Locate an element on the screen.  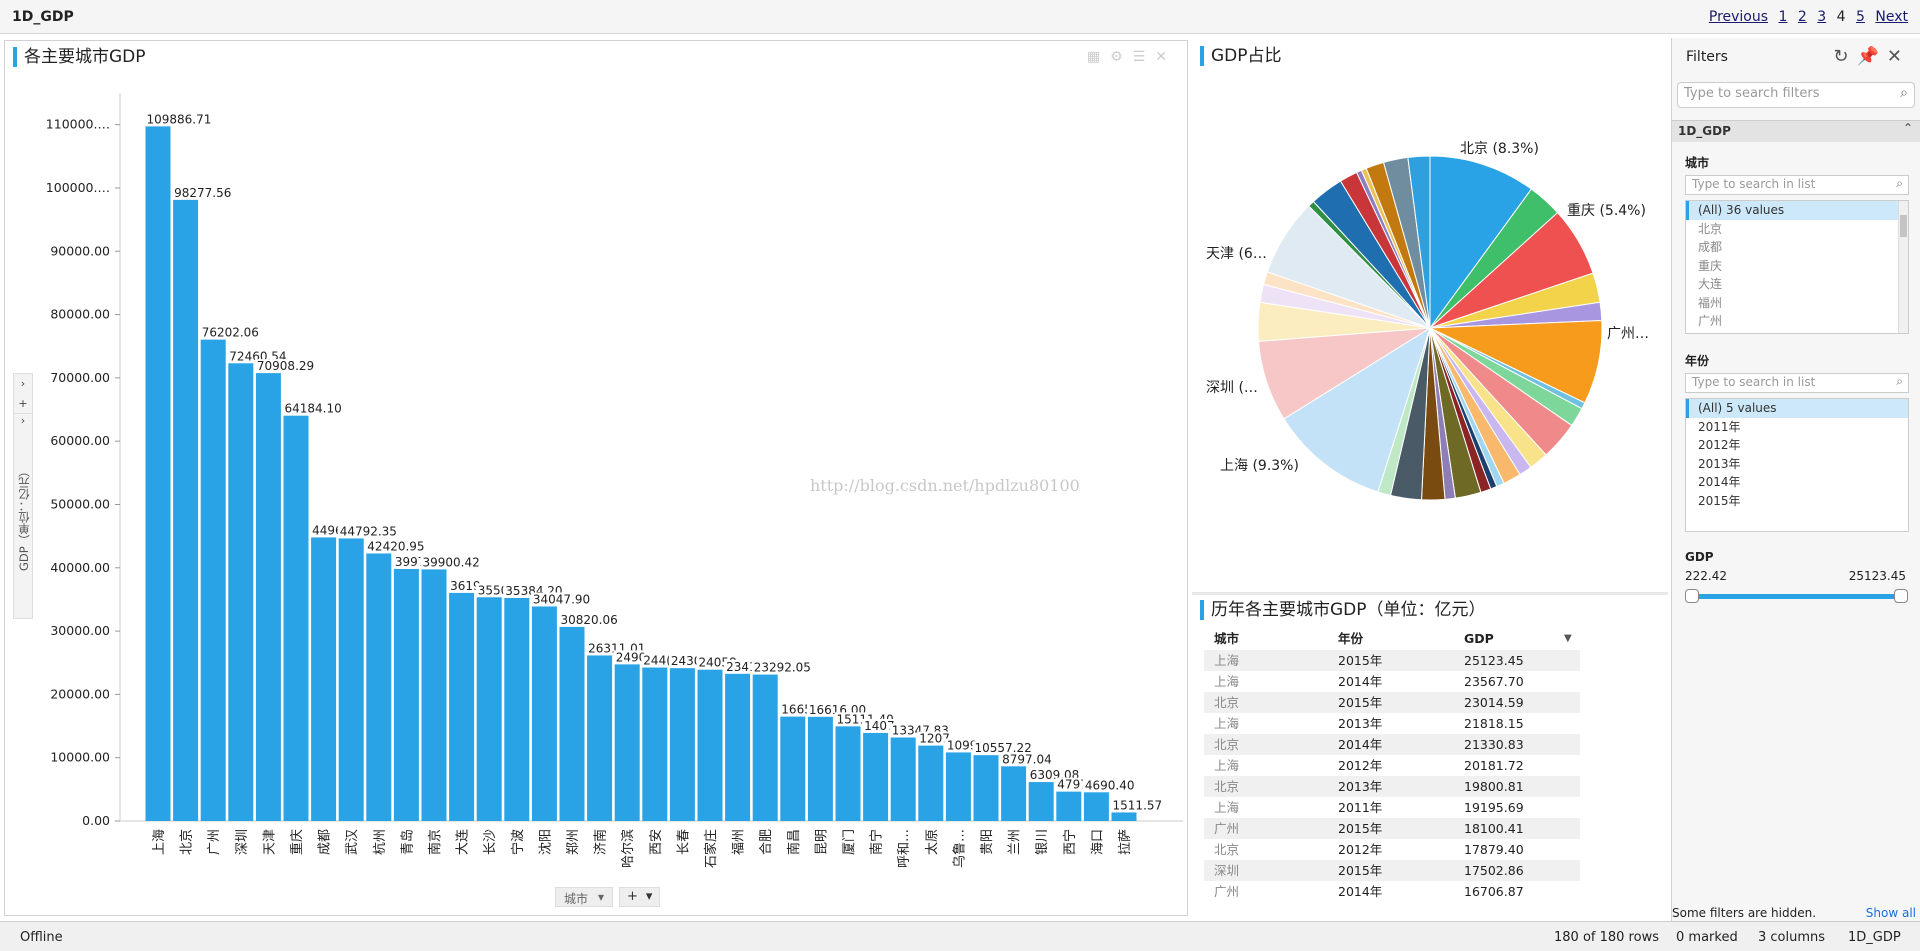
year-search-input: Type to search in list ⌕ is located at coordinates (1797, 383).